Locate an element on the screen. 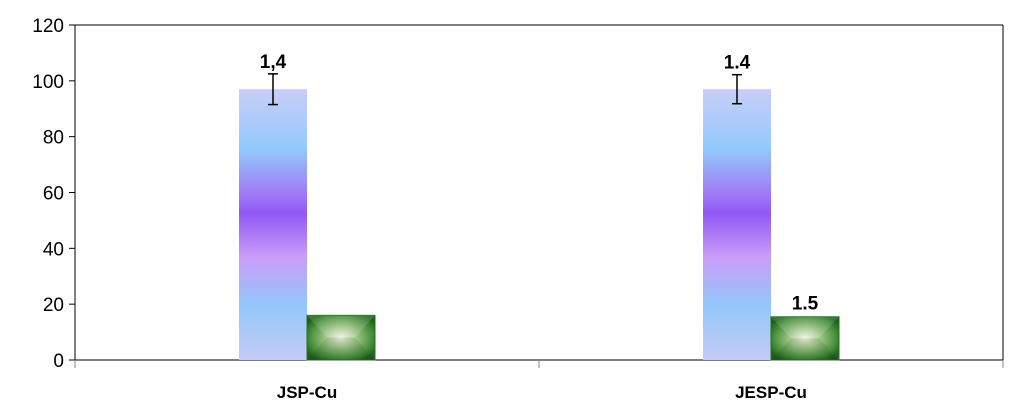 The width and height of the screenshot is (1011, 405). y-tick-label: 120 is located at coordinates (48, 26).